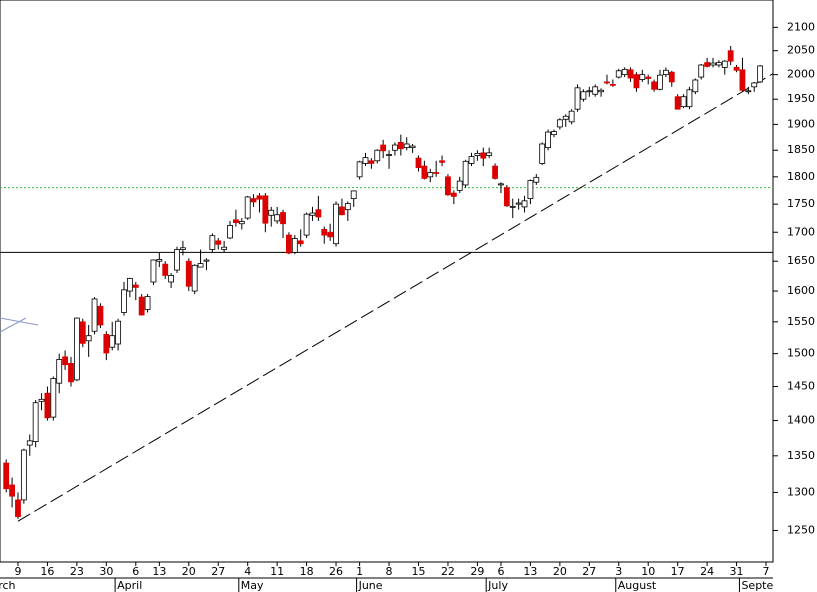 The width and height of the screenshot is (817, 592). I want to click on month-label: May, so click(252, 585).